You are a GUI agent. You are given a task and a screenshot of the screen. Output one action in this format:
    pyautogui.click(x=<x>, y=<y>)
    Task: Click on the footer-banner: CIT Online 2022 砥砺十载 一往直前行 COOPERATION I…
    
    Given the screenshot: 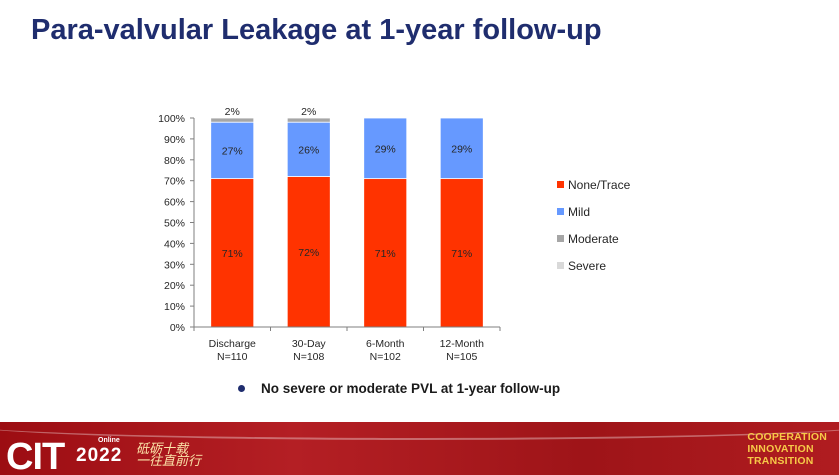 What is the action you would take?
    pyautogui.click(x=419, y=448)
    